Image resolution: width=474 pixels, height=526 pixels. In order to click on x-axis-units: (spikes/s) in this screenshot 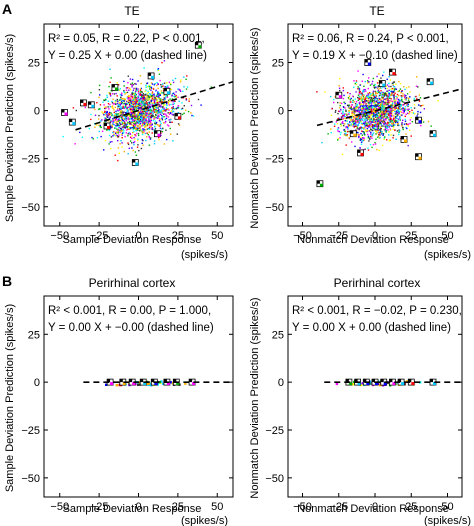, I will do `click(204, 520)`.